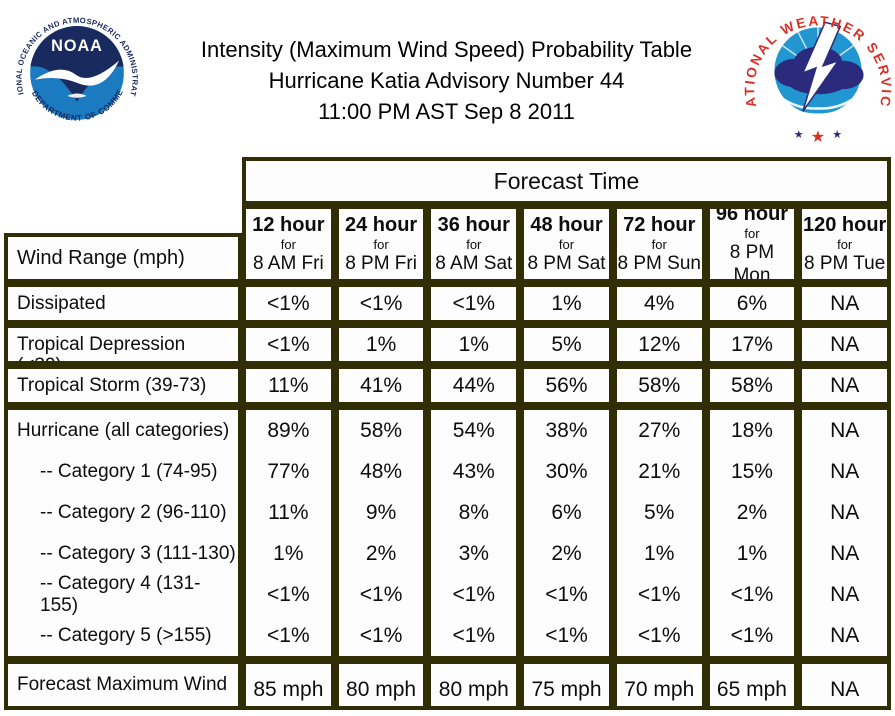 This screenshot has width=895, height=716. Describe the element at coordinates (120, 594) in the screenshot. I see `hurricane-category-label: -- Category 4 (131-155)` at that location.